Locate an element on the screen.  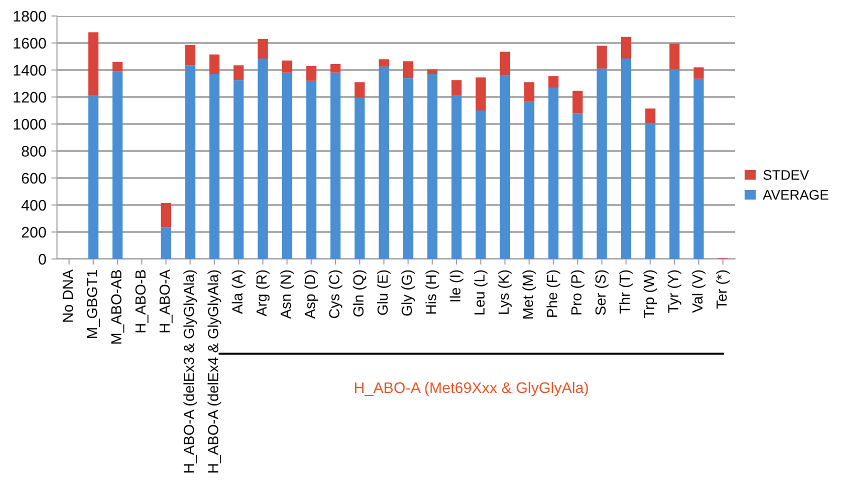
legend-label: AVERAGE is located at coordinates (795, 195).